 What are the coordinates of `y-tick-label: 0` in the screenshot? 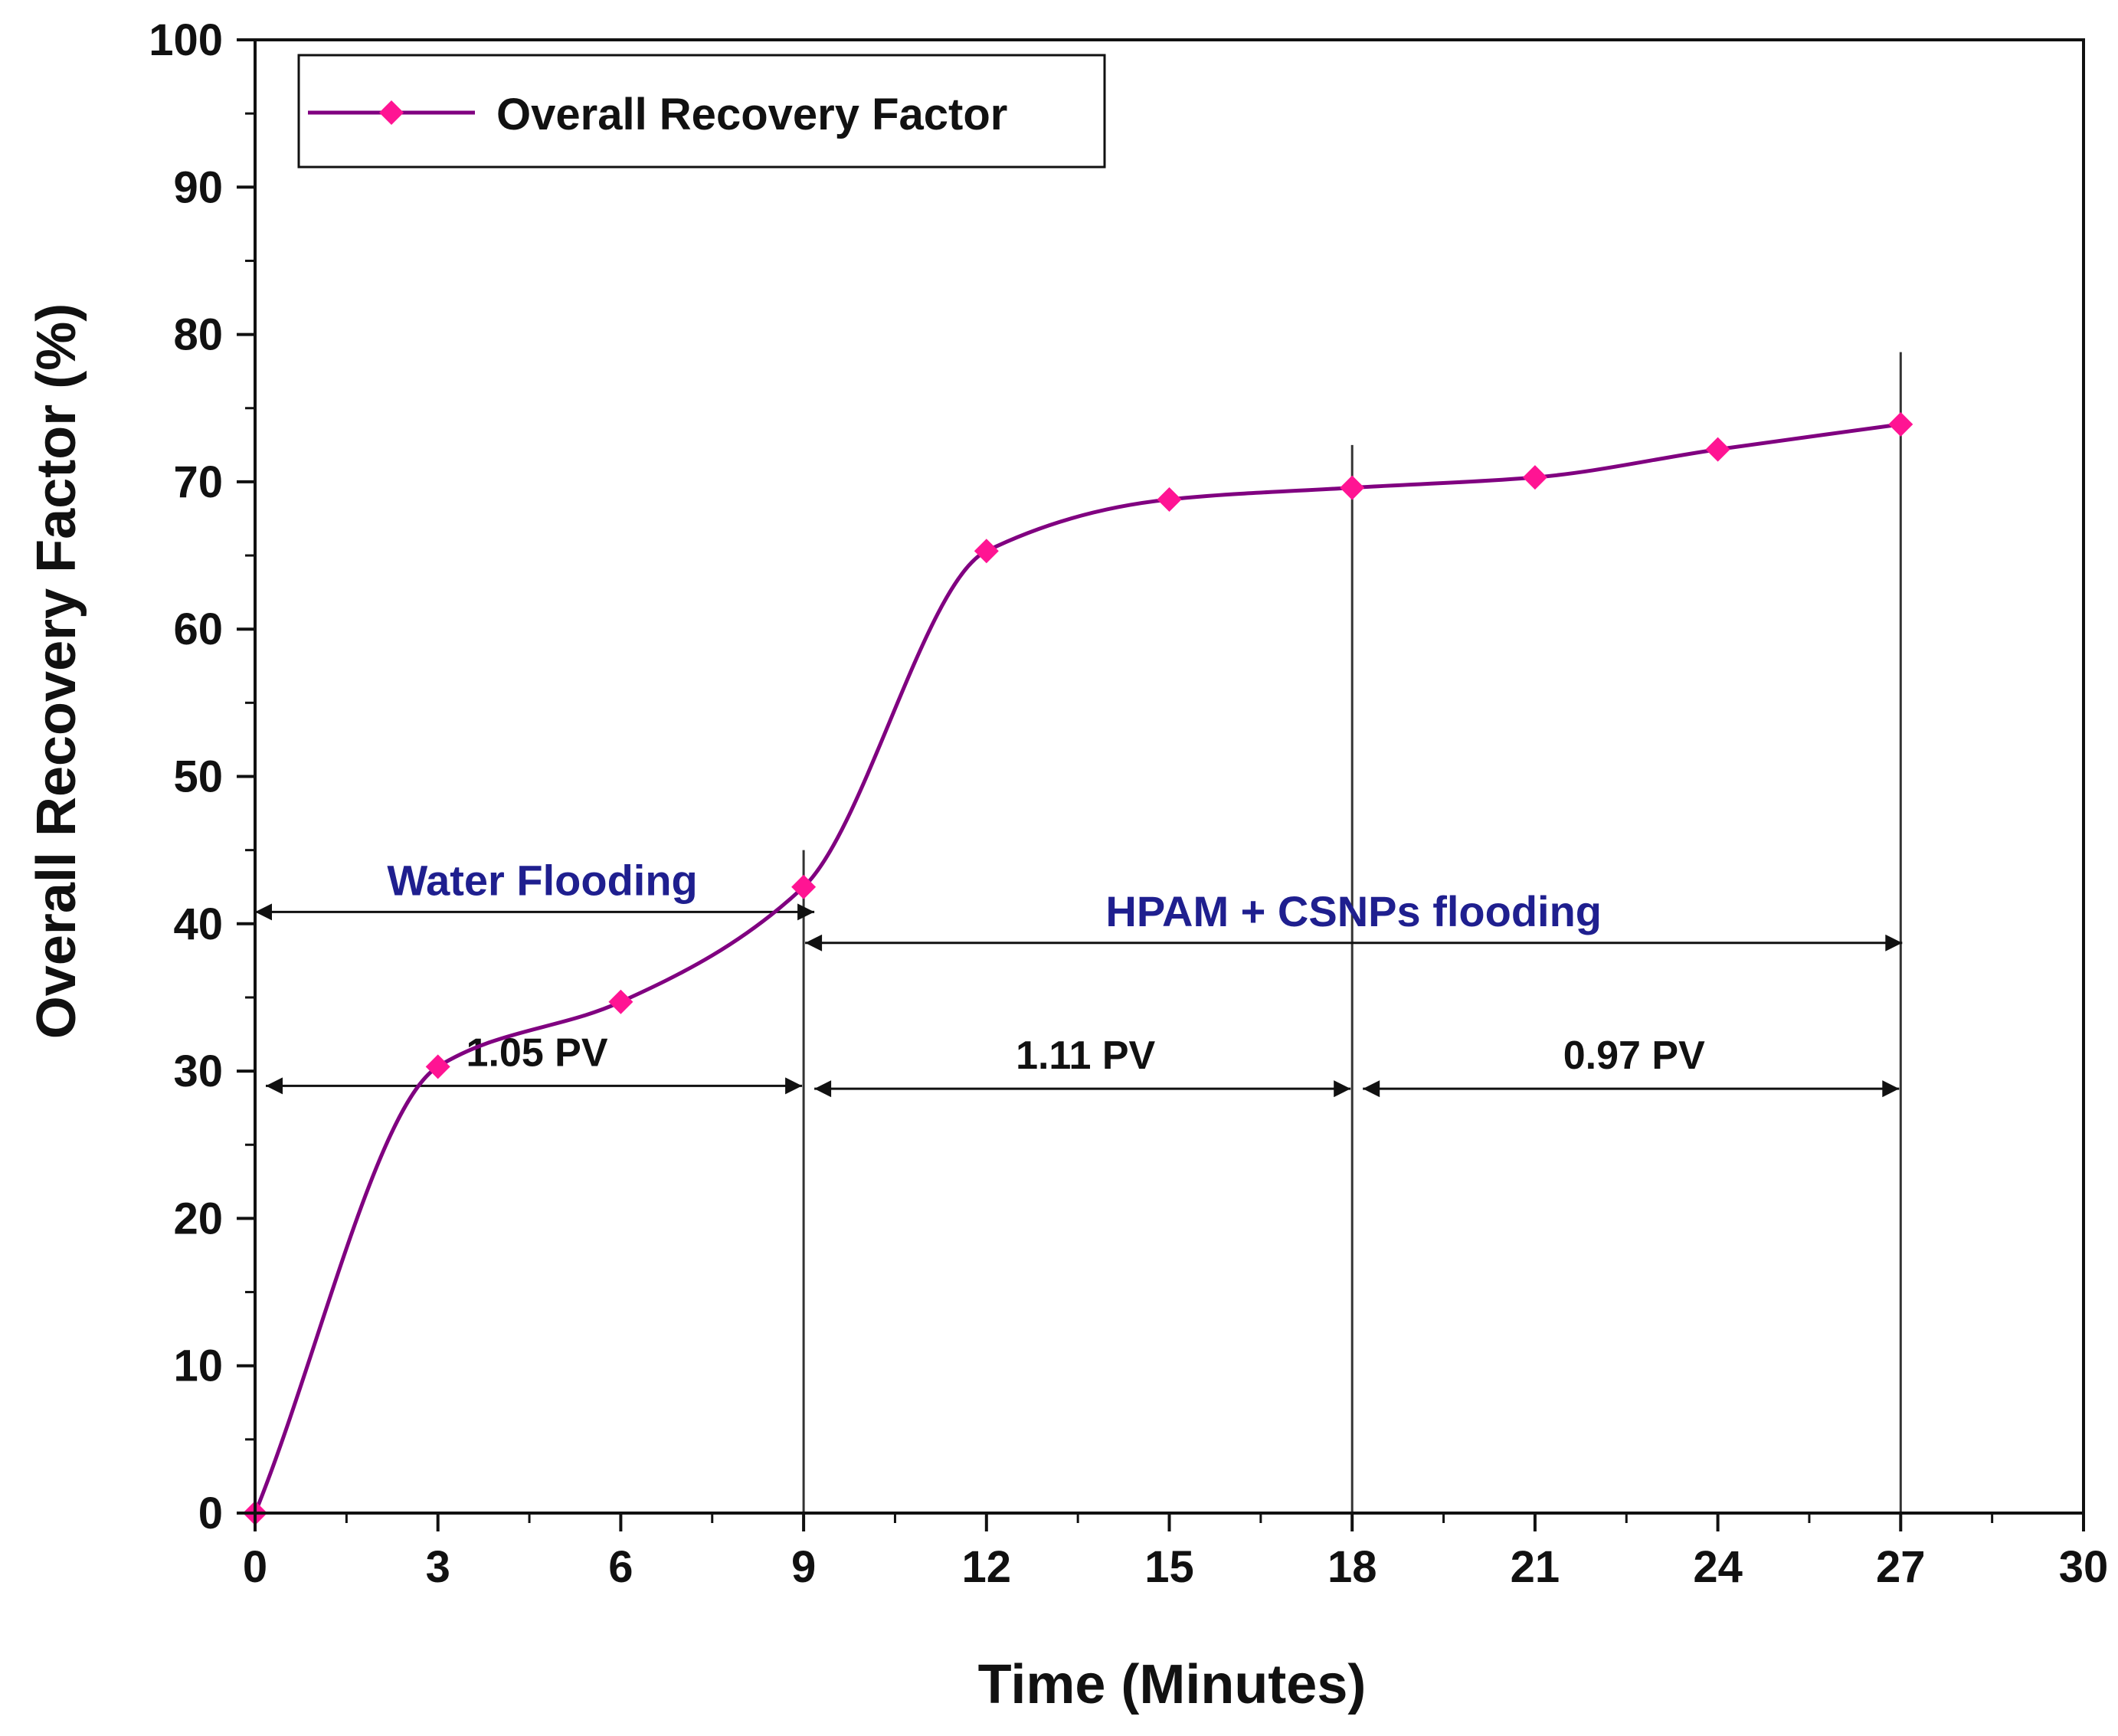 It's located at (211, 1513).